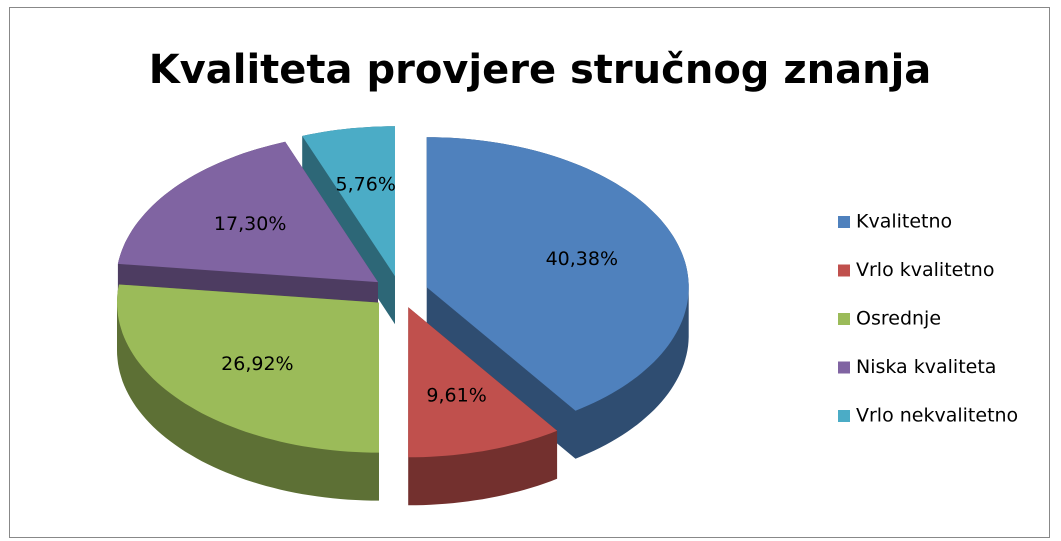  Describe the element at coordinates (540, 70) in the screenshot. I see `chart-title: Kvaliteta provjere stručnog znanja` at that location.